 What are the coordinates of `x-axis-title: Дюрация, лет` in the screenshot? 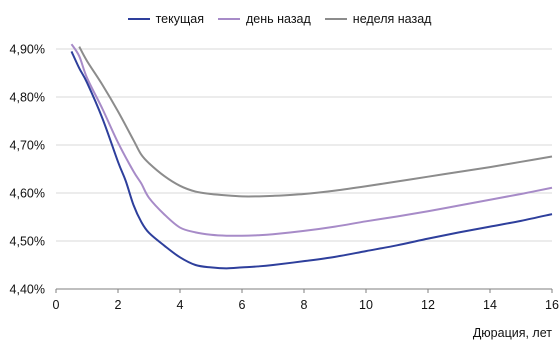 It's located at (512, 333).